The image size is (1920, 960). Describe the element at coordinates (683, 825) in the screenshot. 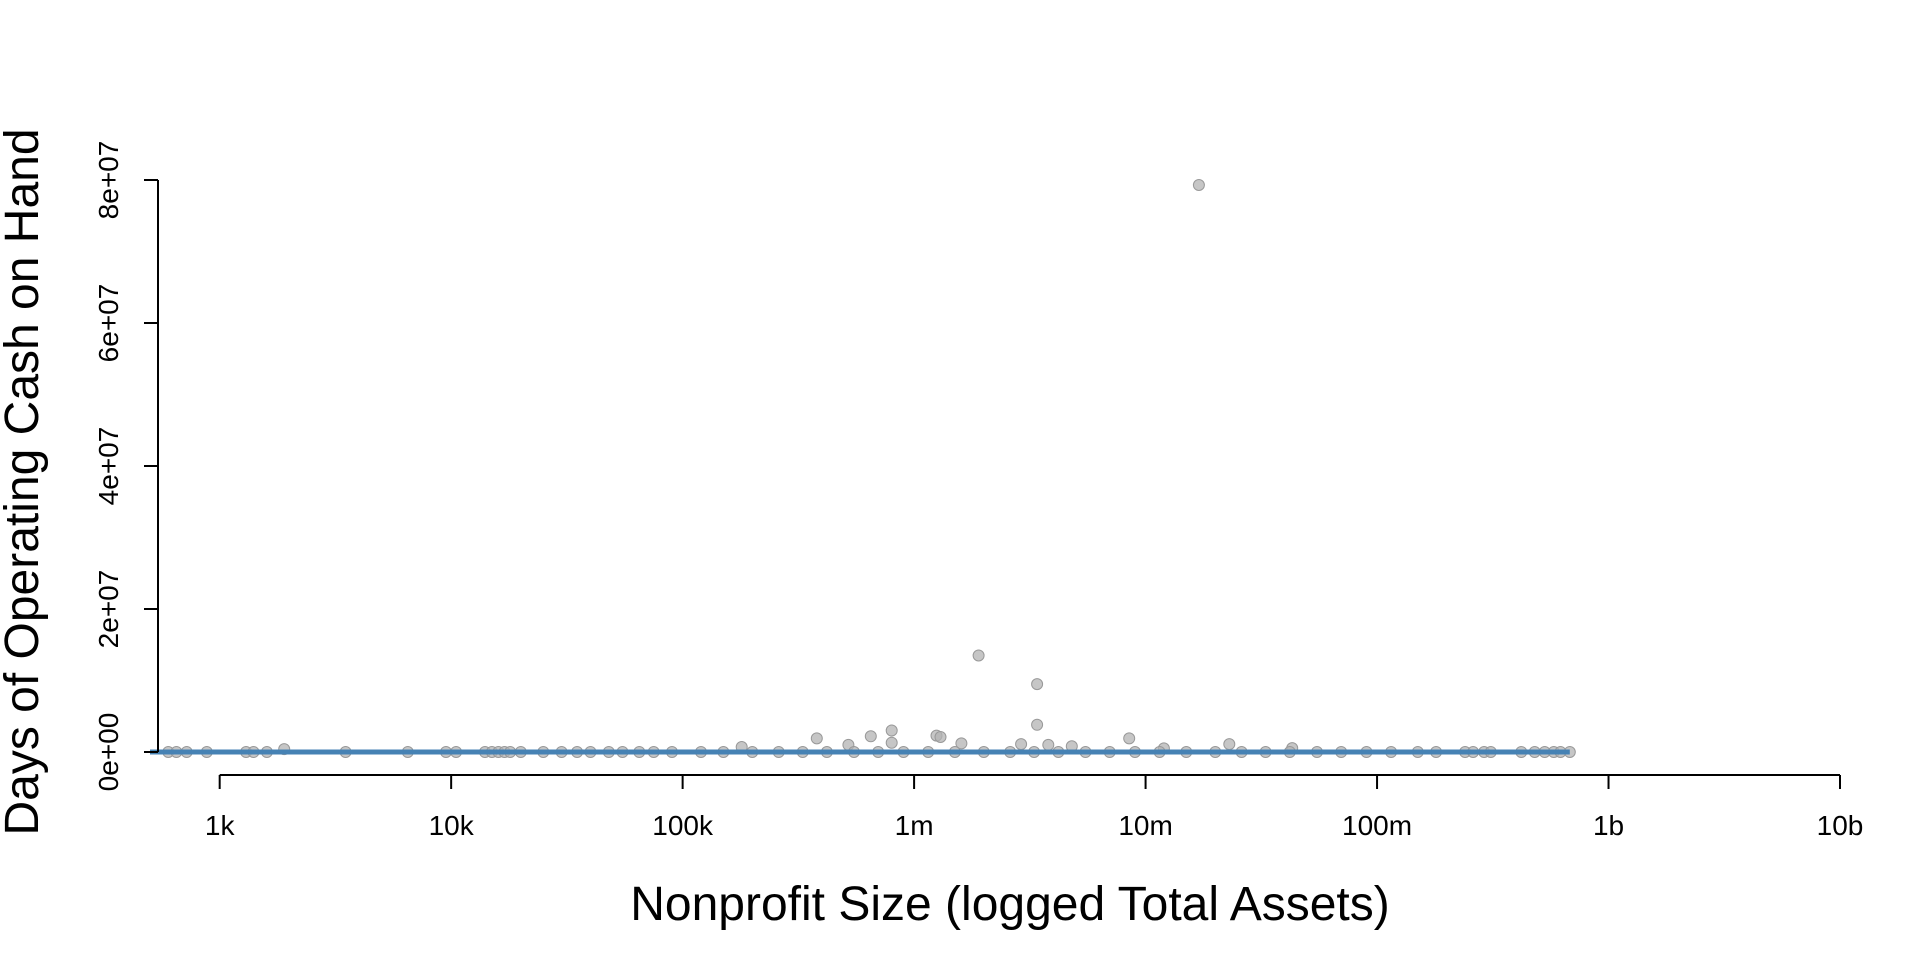

I see `x-tick-label: 100k` at that location.